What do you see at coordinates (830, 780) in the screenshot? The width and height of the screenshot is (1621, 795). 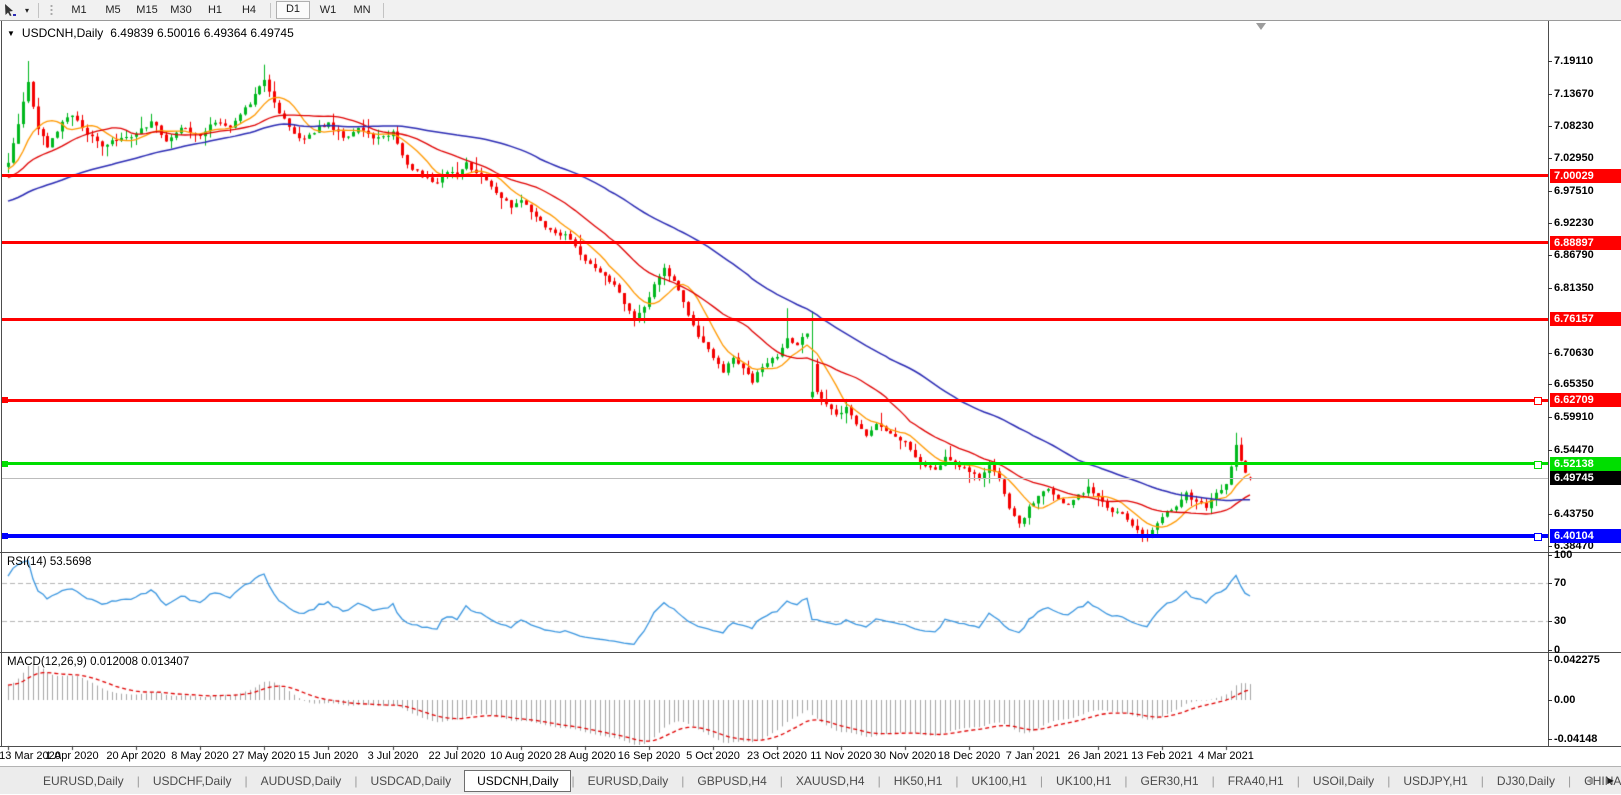 I see `chart-tab-xauusd-h4: XAUUSD,H4` at bounding box center [830, 780].